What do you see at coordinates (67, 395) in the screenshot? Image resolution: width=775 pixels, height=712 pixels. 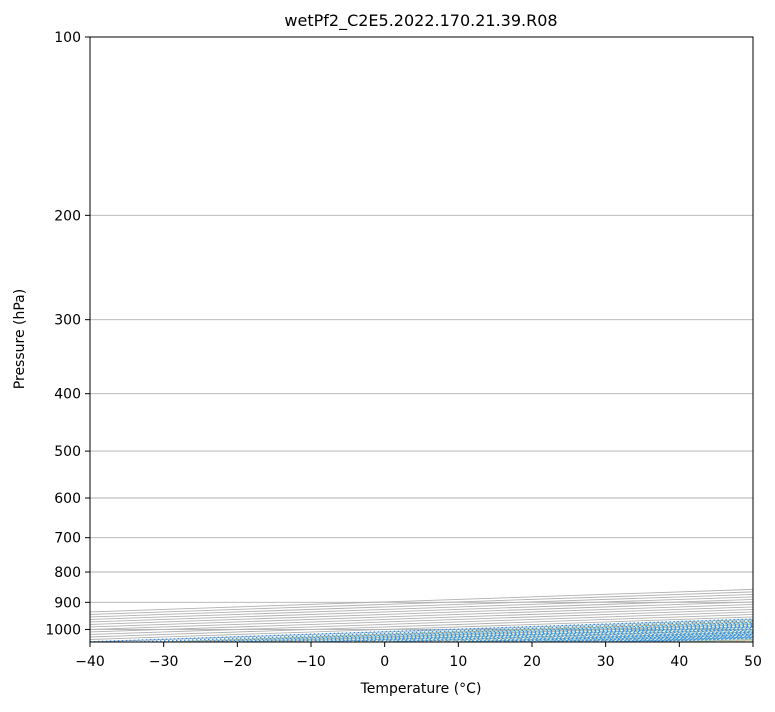 I see `y-tick-label: 400` at bounding box center [67, 395].